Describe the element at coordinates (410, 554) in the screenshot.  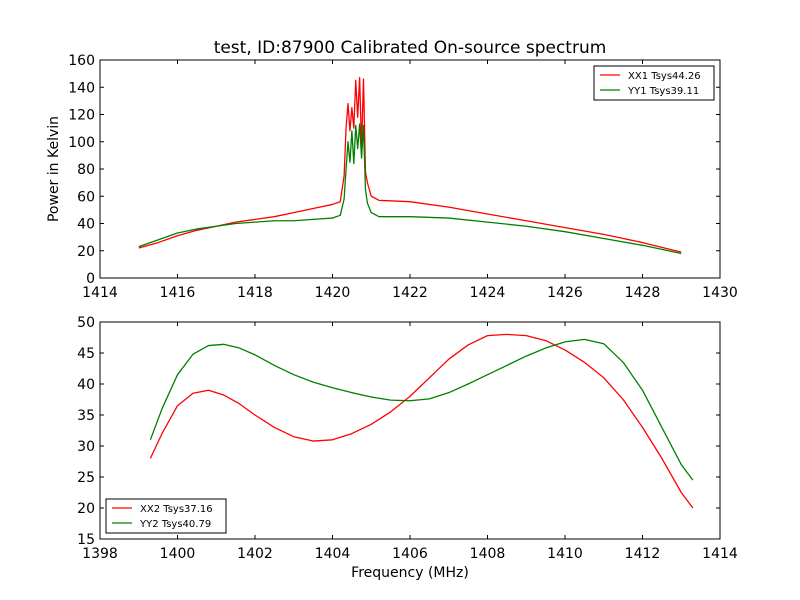
I see `x-tick-label: 1406` at that location.